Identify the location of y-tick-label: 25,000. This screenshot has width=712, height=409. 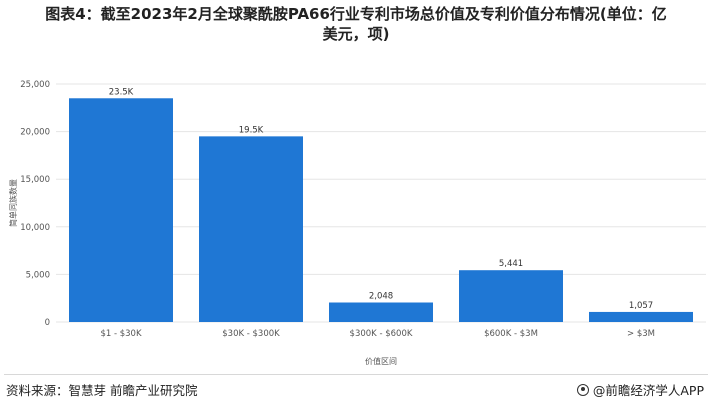
(35, 85).